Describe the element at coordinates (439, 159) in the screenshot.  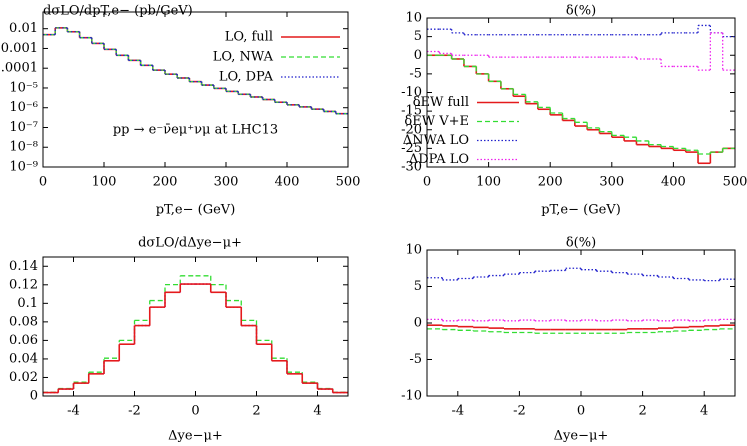
I see `legend-label: ΔDPA LO` at that location.